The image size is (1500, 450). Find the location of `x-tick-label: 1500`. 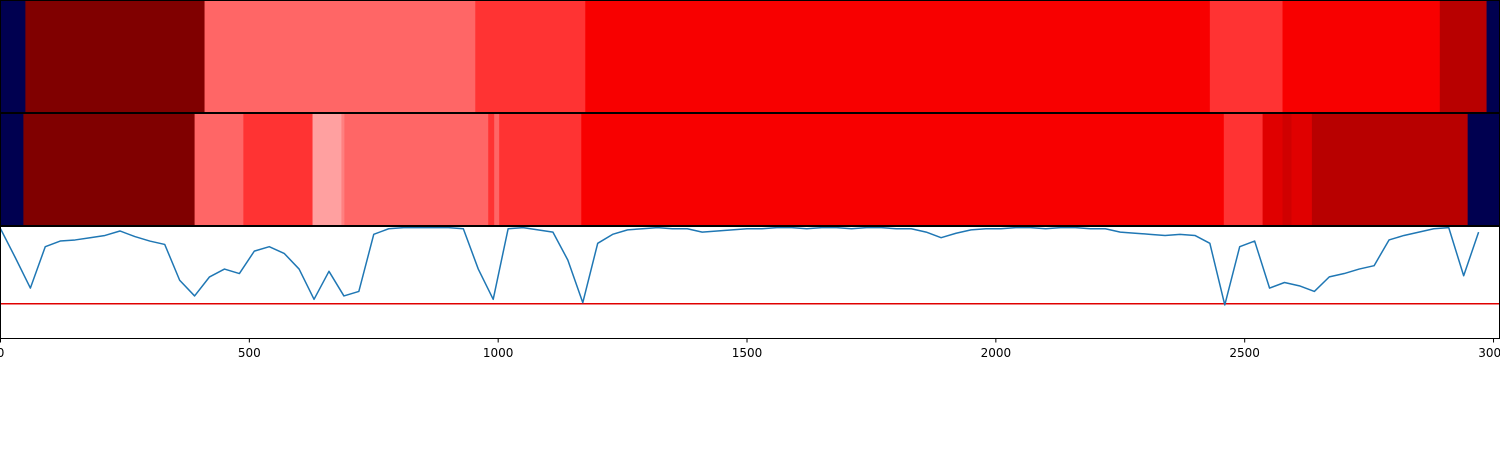

x-tick-label: 1500 is located at coordinates (747, 353).